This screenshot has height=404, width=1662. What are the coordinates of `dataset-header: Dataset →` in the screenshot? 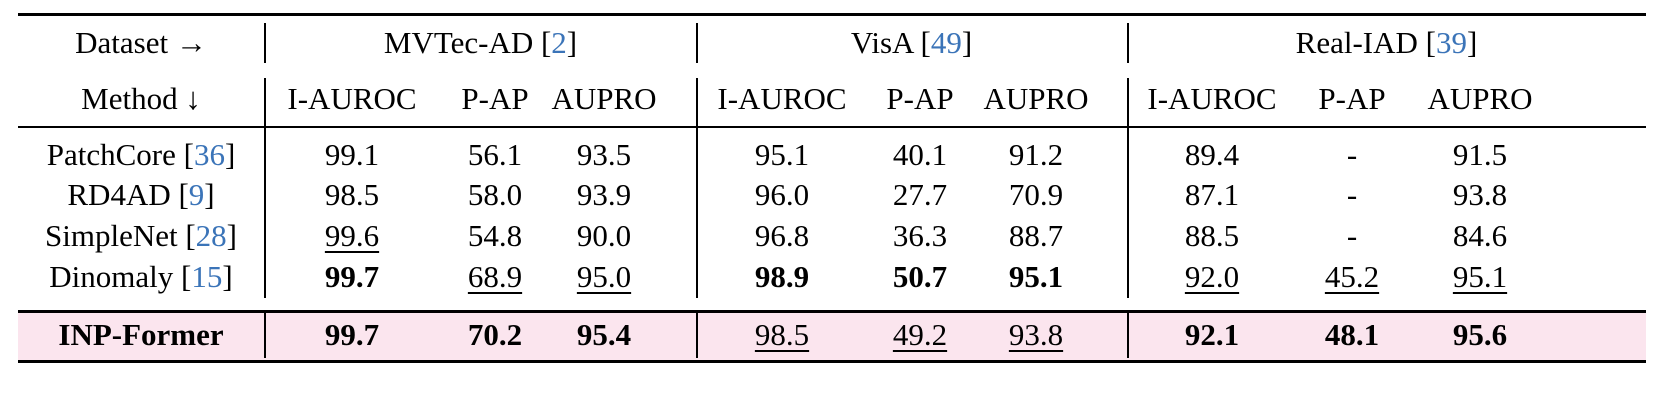 It's located at (141, 42).